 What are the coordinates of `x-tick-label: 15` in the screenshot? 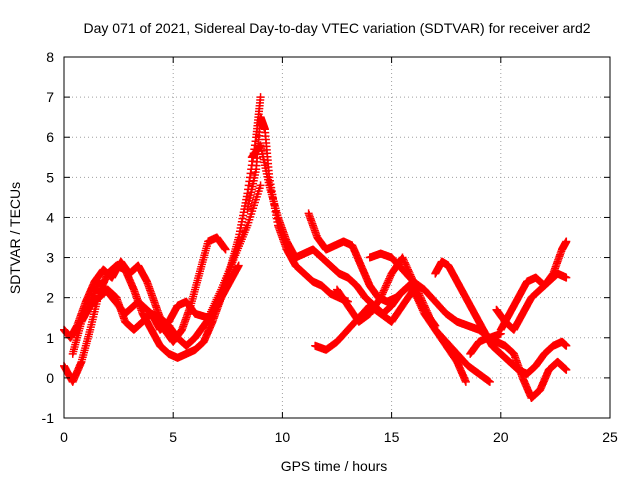 It's located at (392, 437).